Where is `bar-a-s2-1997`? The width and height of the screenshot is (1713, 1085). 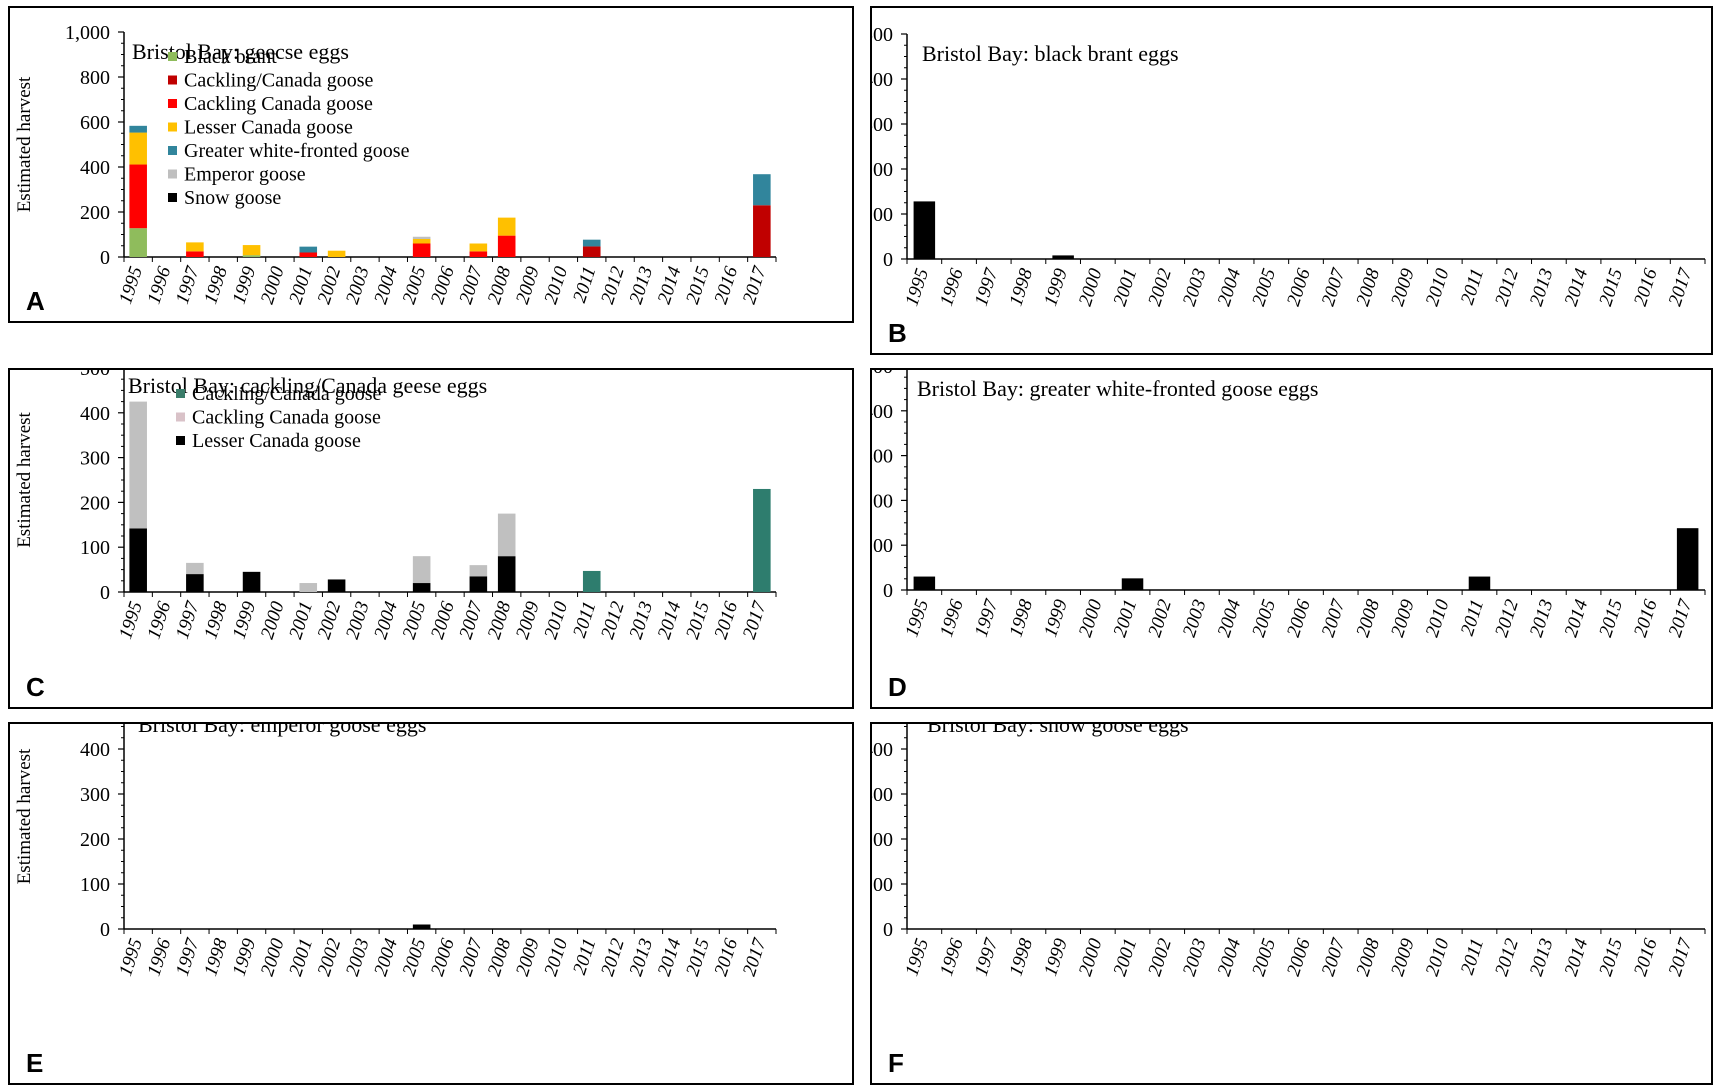 bar-a-s2-1997 is located at coordinates (195, 254).